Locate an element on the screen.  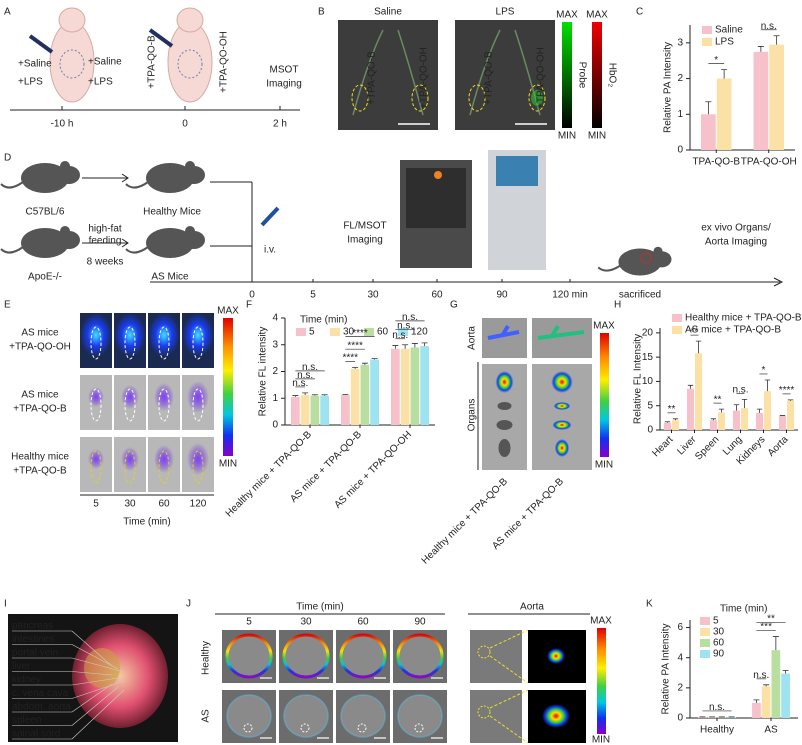
significance-label: ** is located at coordinates (695, 331).